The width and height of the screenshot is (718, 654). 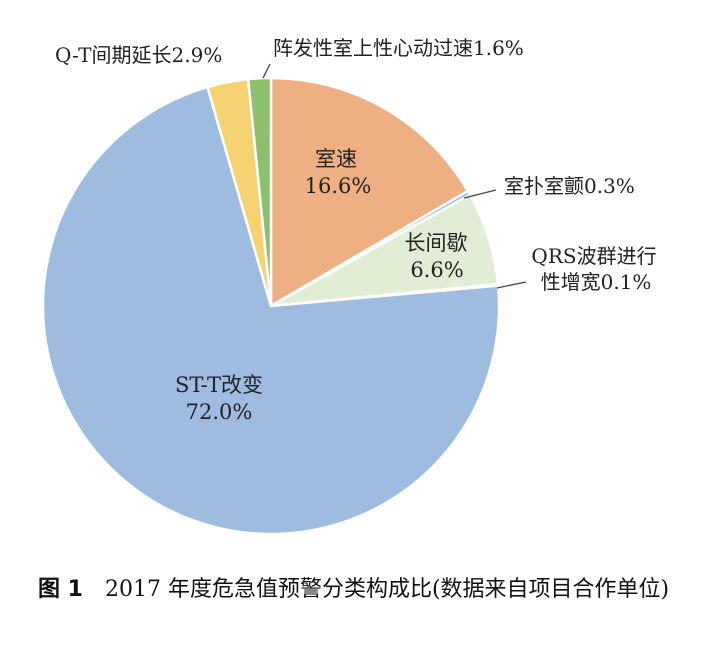 What do you see at coordinates (436, 243) in the screenshot?
I see `label-pause-name: 长间歇` at bounding box center [436, 243].